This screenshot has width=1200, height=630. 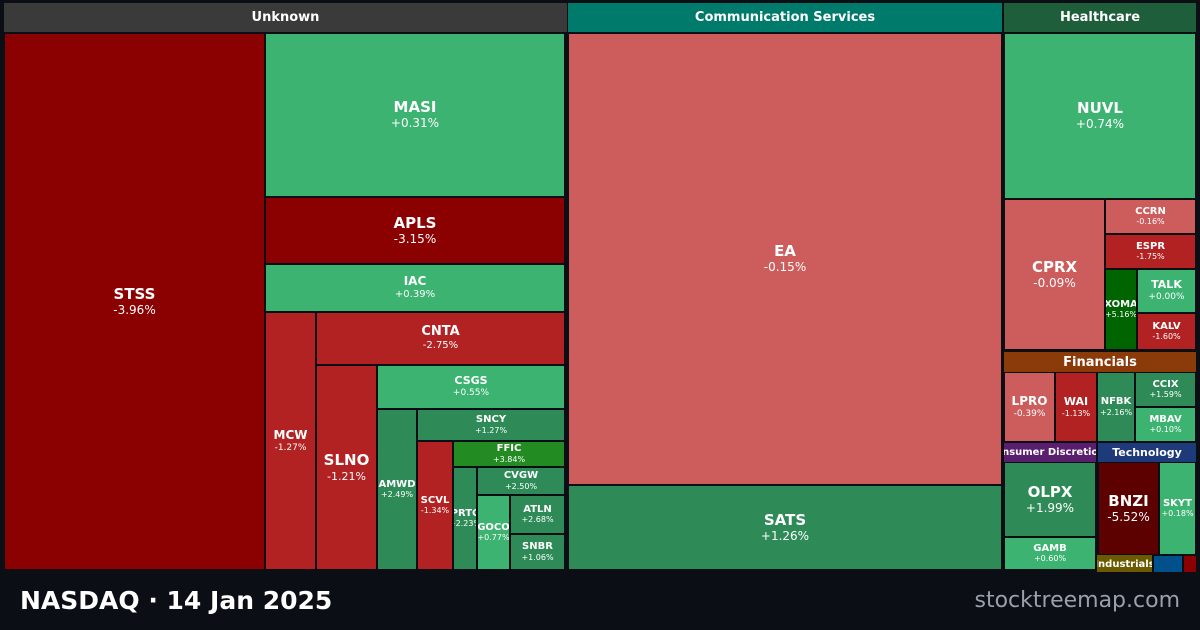 I want to click on stock-symbol: EA, so click(x=785, y=251).